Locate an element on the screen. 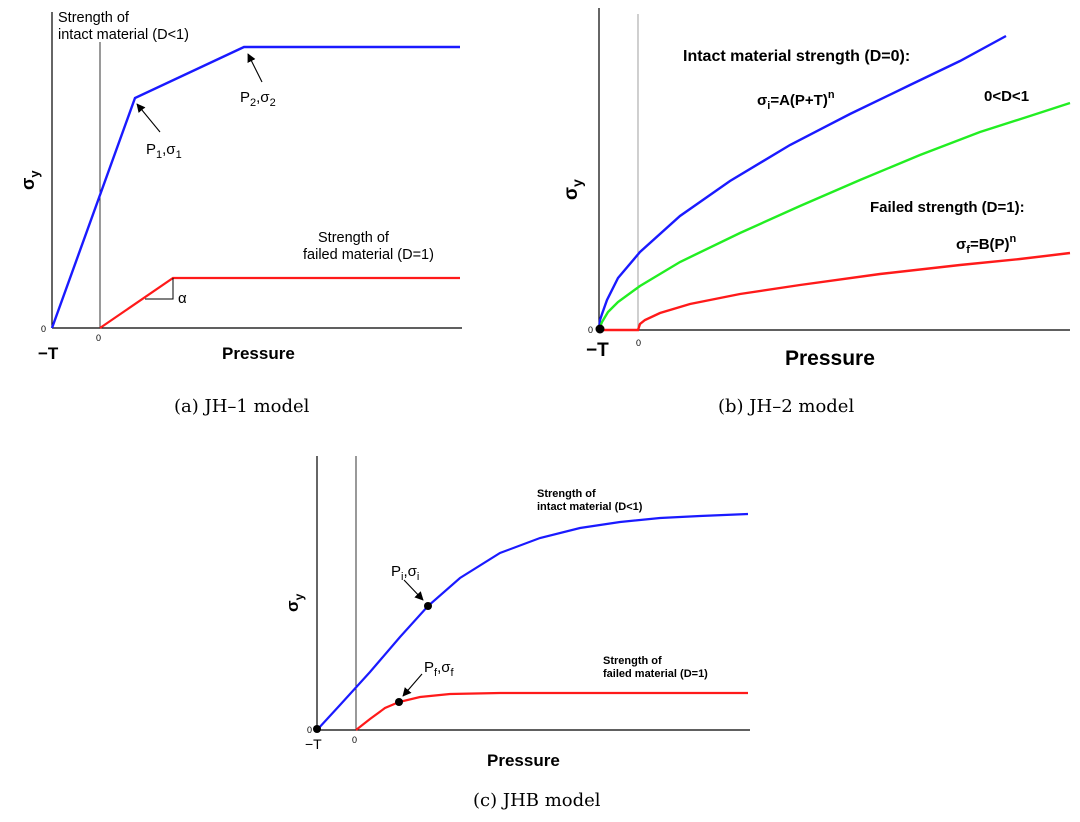 Image resolution: width=1080 pixels, height=822 pixels. panel-a-slope-label: α is located at coordinates (182, 298).